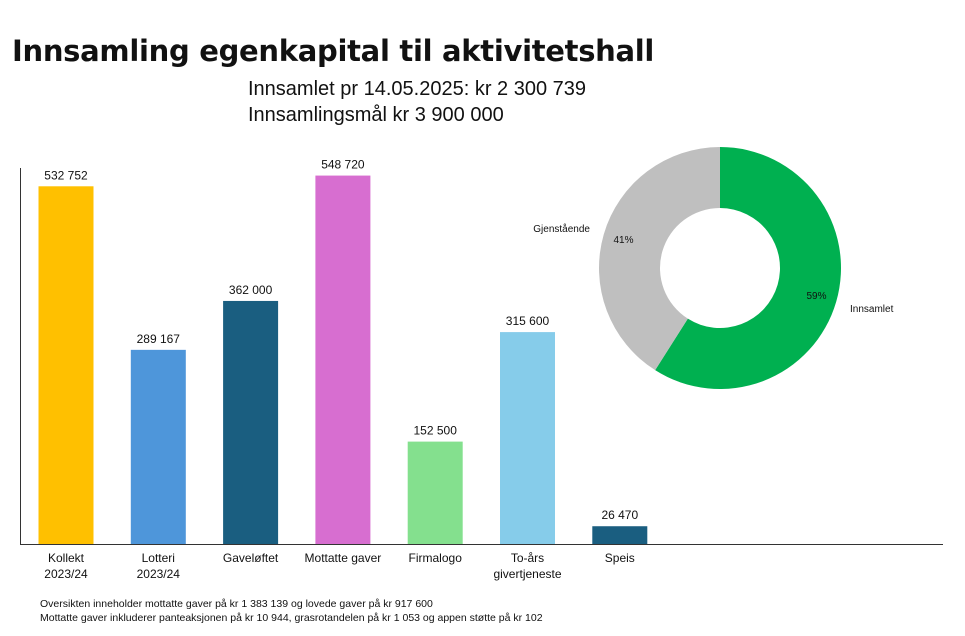 Image resolution: width=965 pixels, height=636 pixels. I want to click on x-tick-label: Lotteri 2023/24, so click(159, 566).